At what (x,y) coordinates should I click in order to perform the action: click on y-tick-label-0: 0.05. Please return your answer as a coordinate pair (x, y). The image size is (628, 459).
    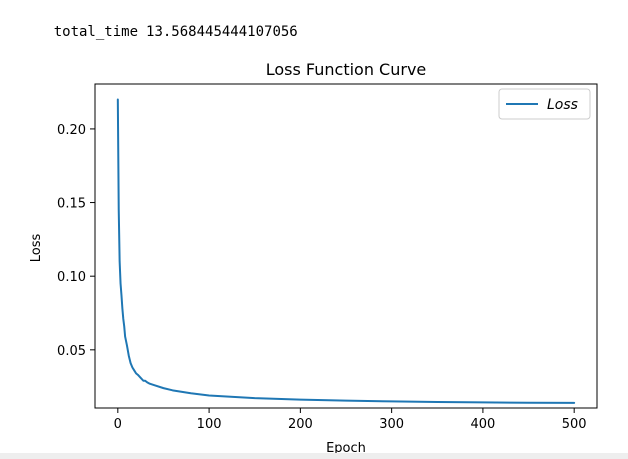
    Looking at the image, I should click on (71, 351).